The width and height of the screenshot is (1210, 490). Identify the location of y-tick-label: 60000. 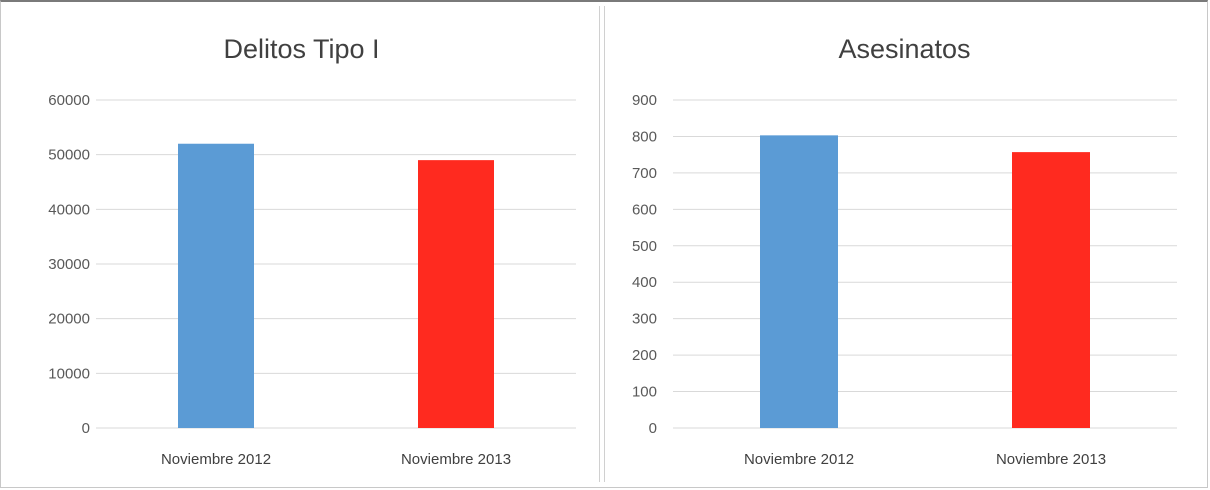
(69, 100).